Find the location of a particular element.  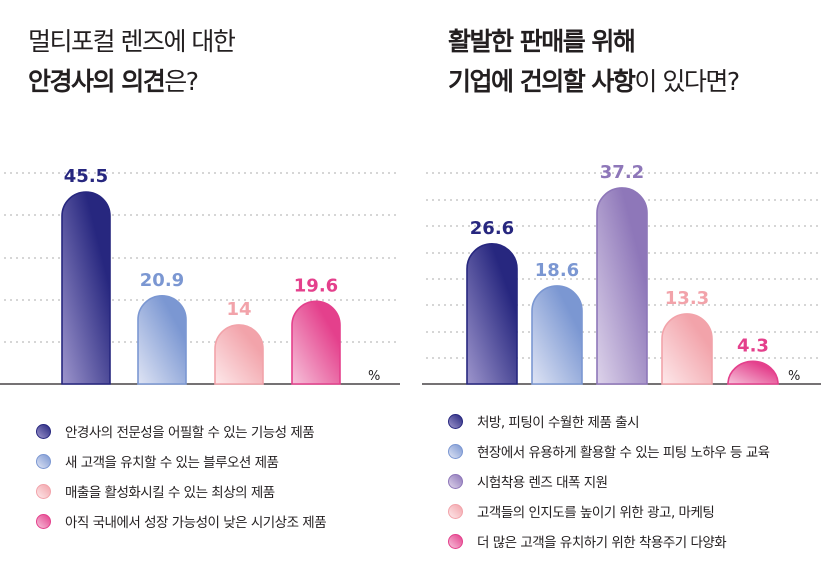

bar-value-label: 26.6 is located at coordinates (492, 228).